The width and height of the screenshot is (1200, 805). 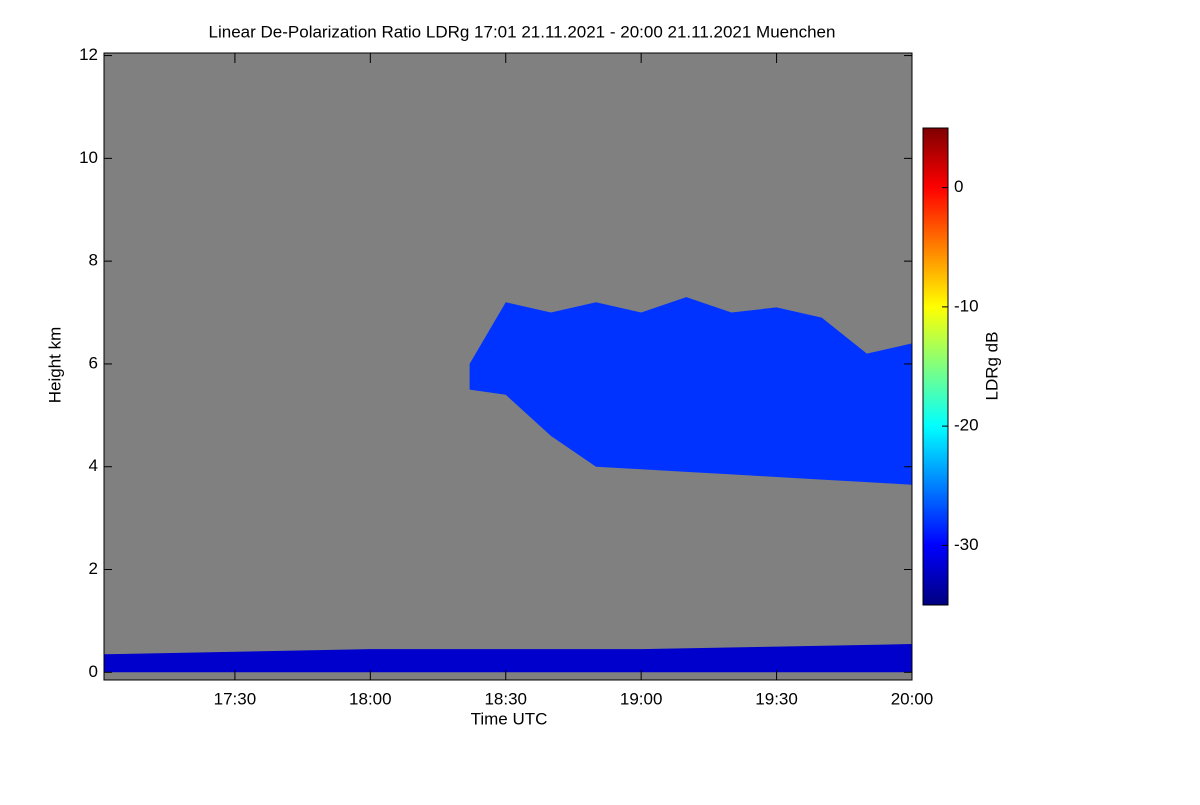 What do you see at coordinates (93, 671) in the screenshot?
I see `y-tick-label: 0` at bounding box center [93, 671].